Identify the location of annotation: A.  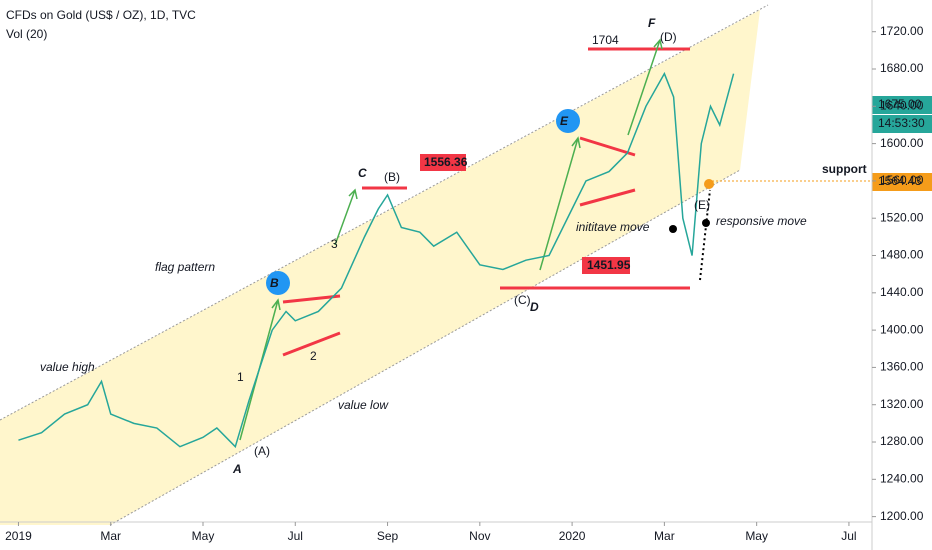
(237, 469).